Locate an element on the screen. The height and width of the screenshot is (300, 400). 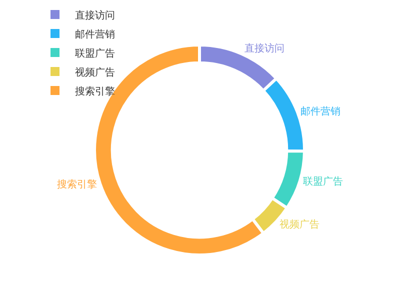
slice-label: 搜索引擎 is located at coordinates (77, 184).